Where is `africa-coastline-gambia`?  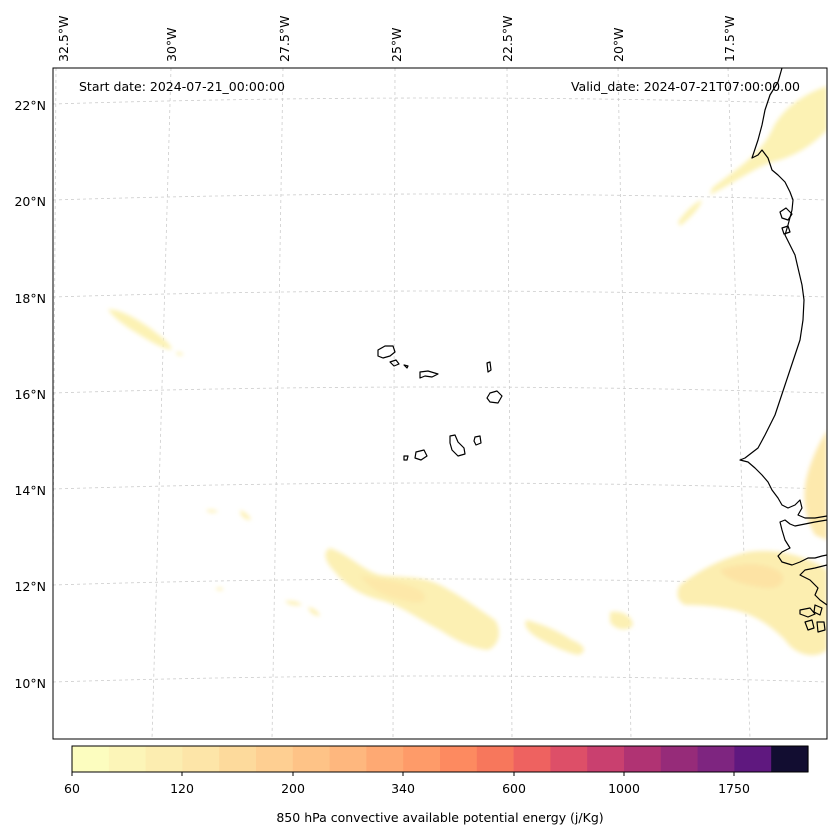
africa-coastline-gambia is located at coordinates (802, 542).